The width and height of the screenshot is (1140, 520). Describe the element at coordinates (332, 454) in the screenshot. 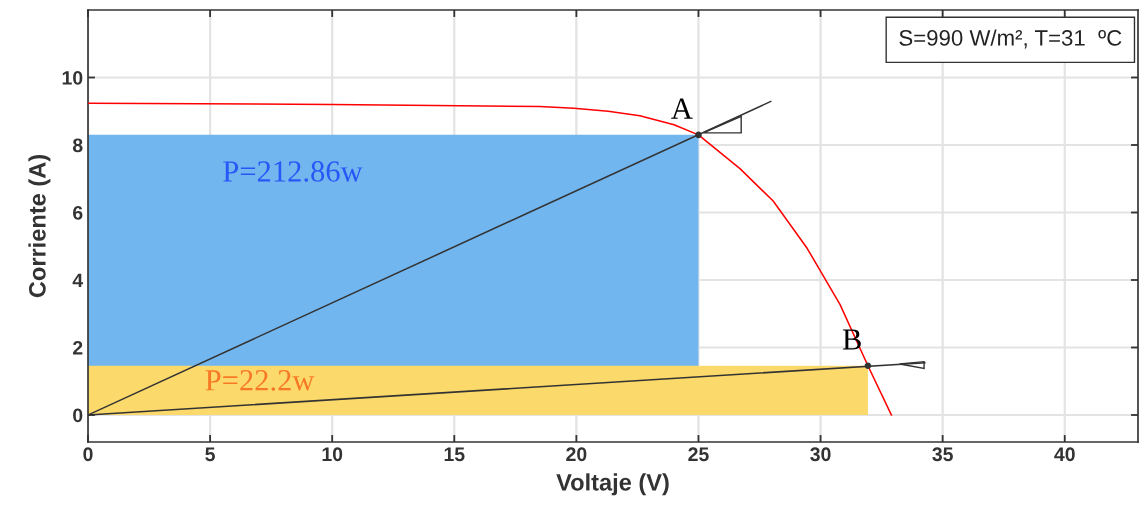

I see `x-tick-label: 10` at that location.